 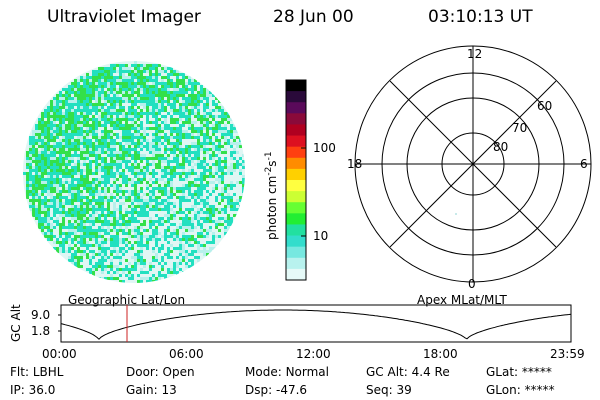 I want to click on altitude-xtick-2359: 23:59, so click(x=567, y=354).